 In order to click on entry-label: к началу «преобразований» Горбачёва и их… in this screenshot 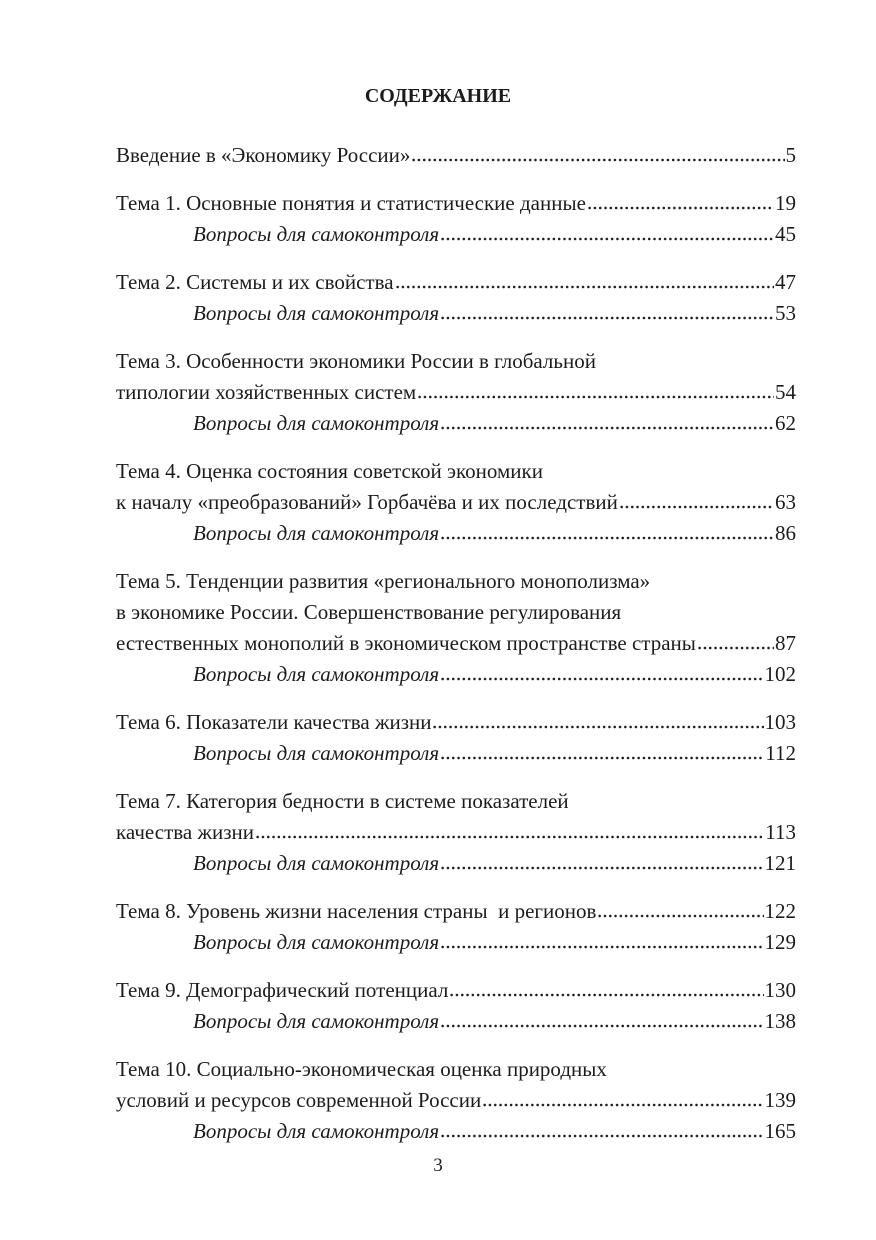, I will do `click(367, 502)`.